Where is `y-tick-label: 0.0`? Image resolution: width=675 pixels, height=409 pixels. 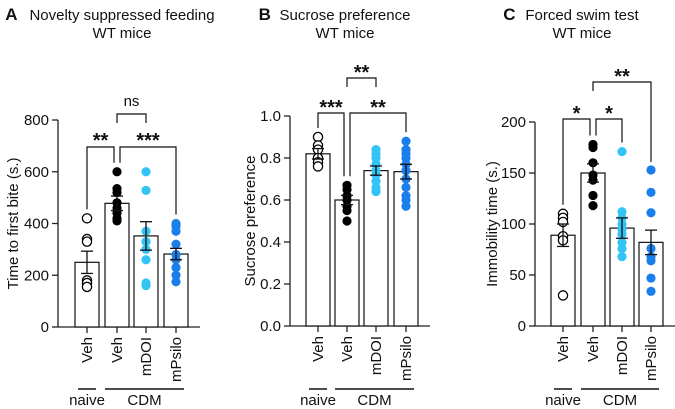 y-tick-label: 0.0 is located at coordinates (270, 326).